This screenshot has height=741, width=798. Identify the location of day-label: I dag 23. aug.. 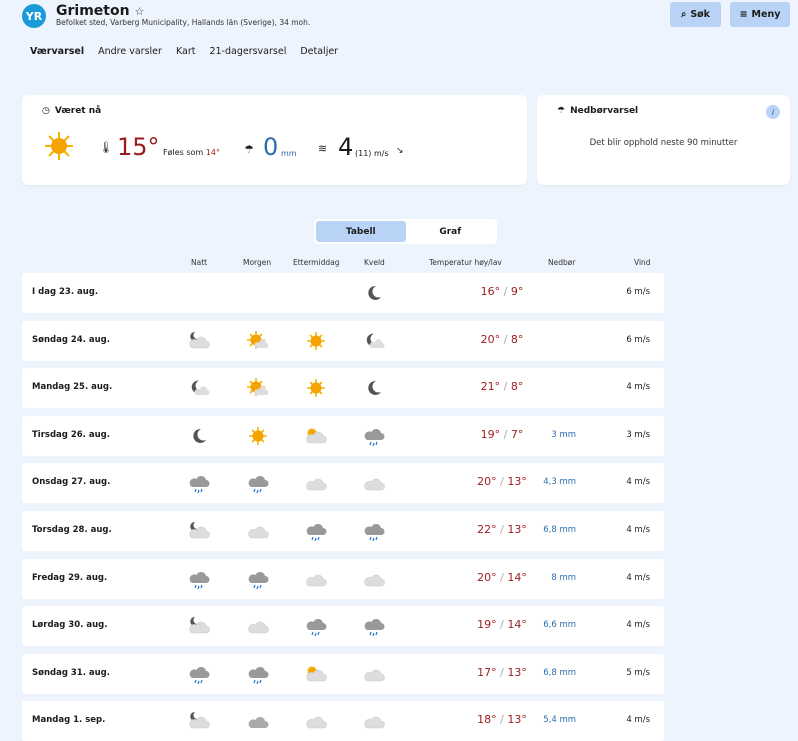
(65, 292).